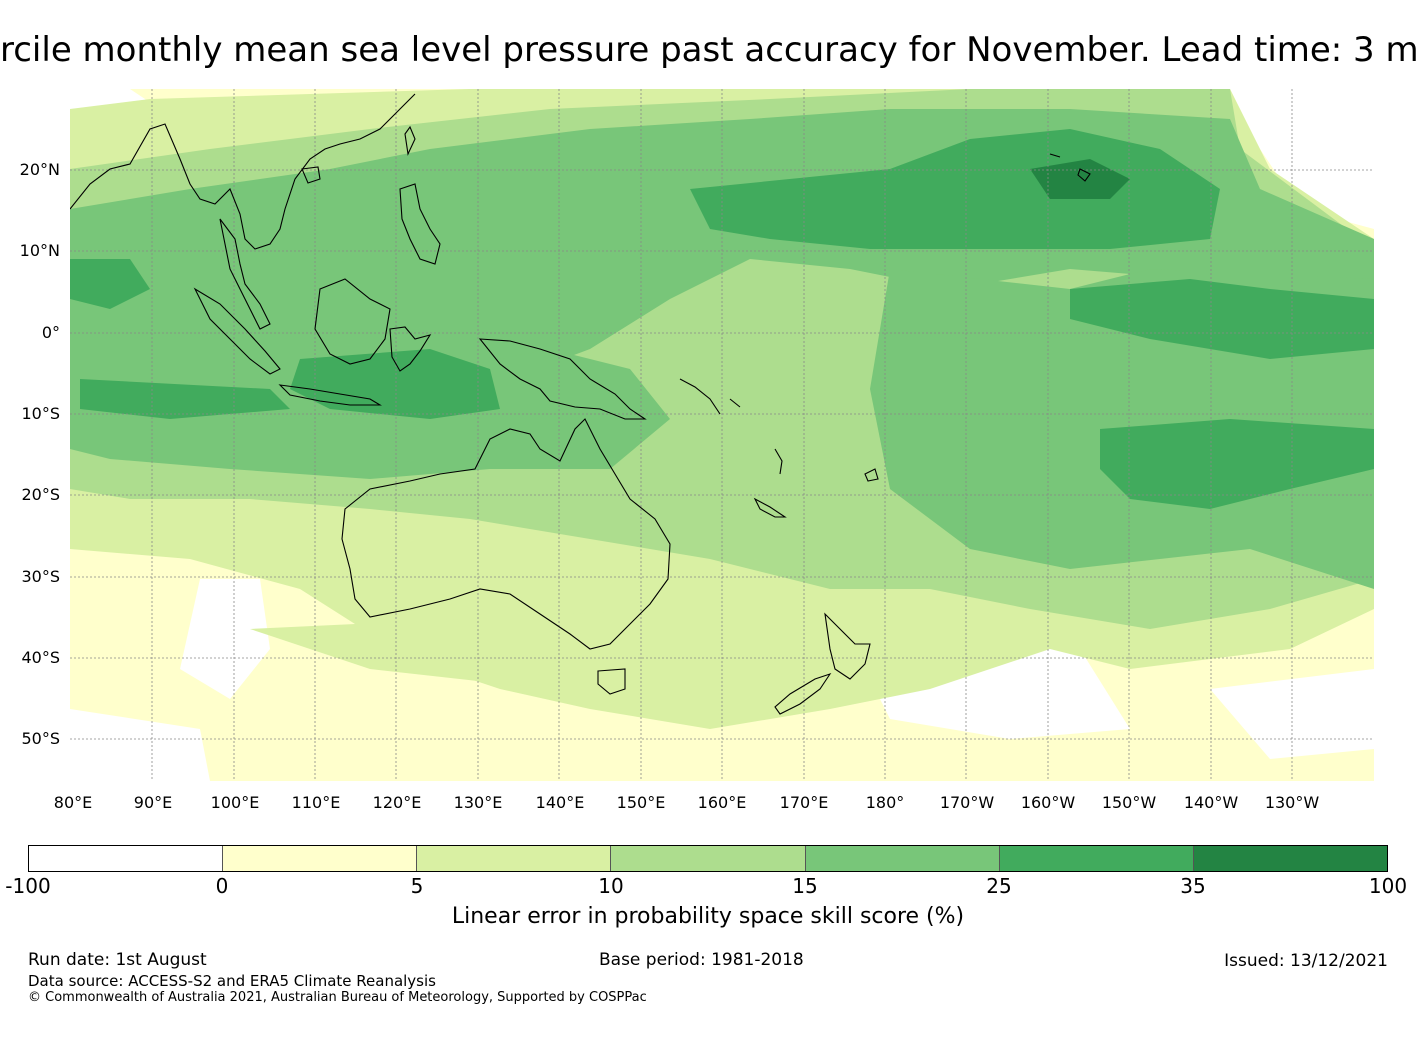 Image resolution: width=1416 pixels, height=1050 pixels. Describe the element at coordinates (40, 738) in the screenshot. I see `lat-label-50s: 50°S` at that location.